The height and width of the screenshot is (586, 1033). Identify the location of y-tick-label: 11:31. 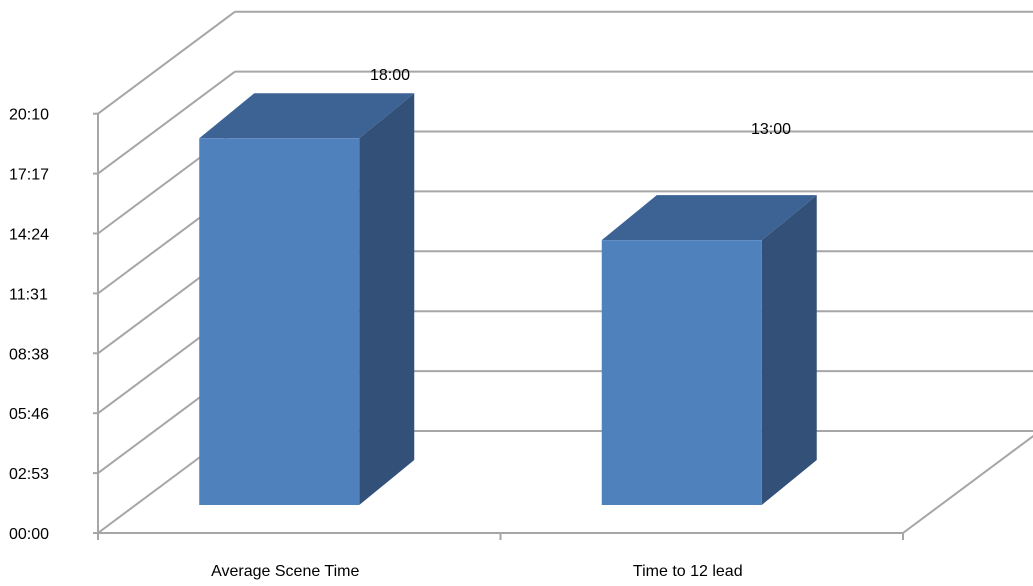
(28, 294).